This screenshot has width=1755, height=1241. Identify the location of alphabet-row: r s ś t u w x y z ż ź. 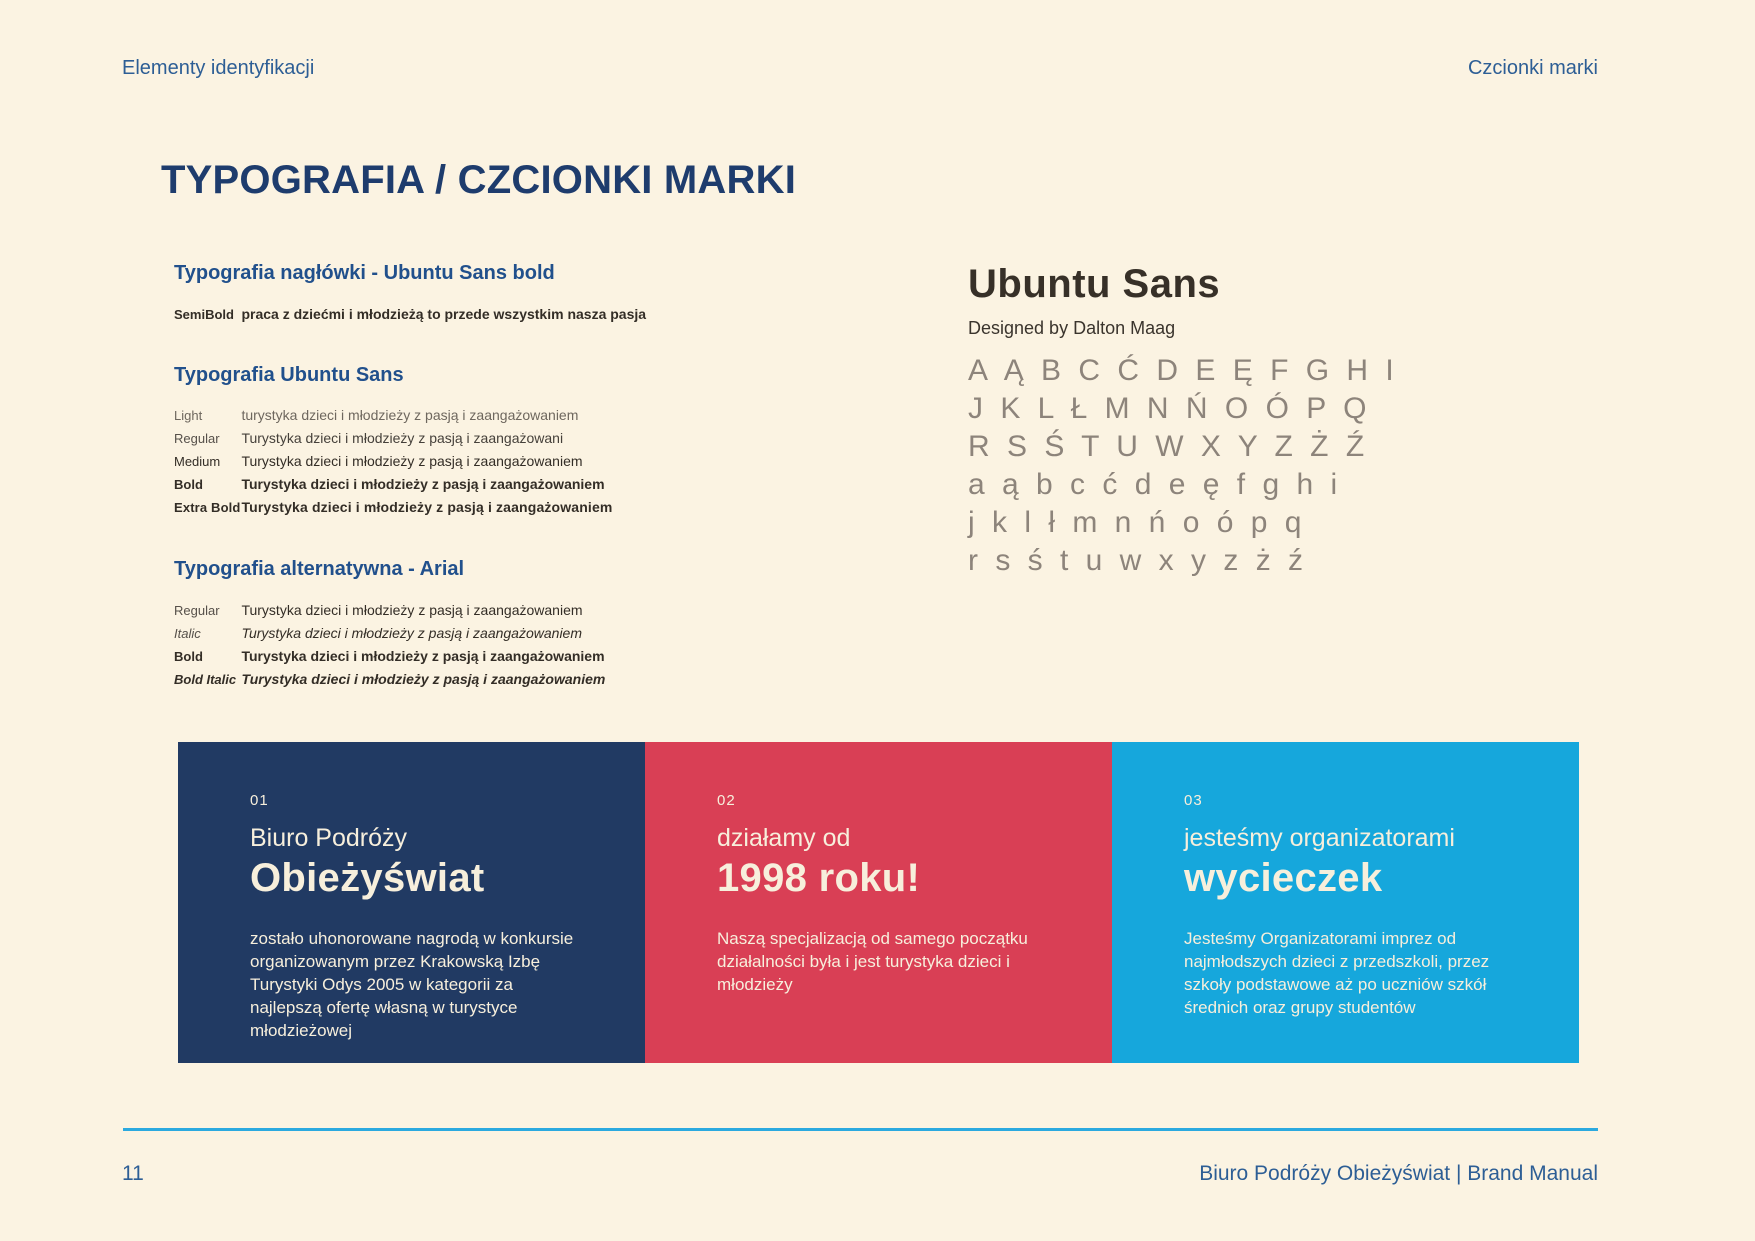
(1137, 560).